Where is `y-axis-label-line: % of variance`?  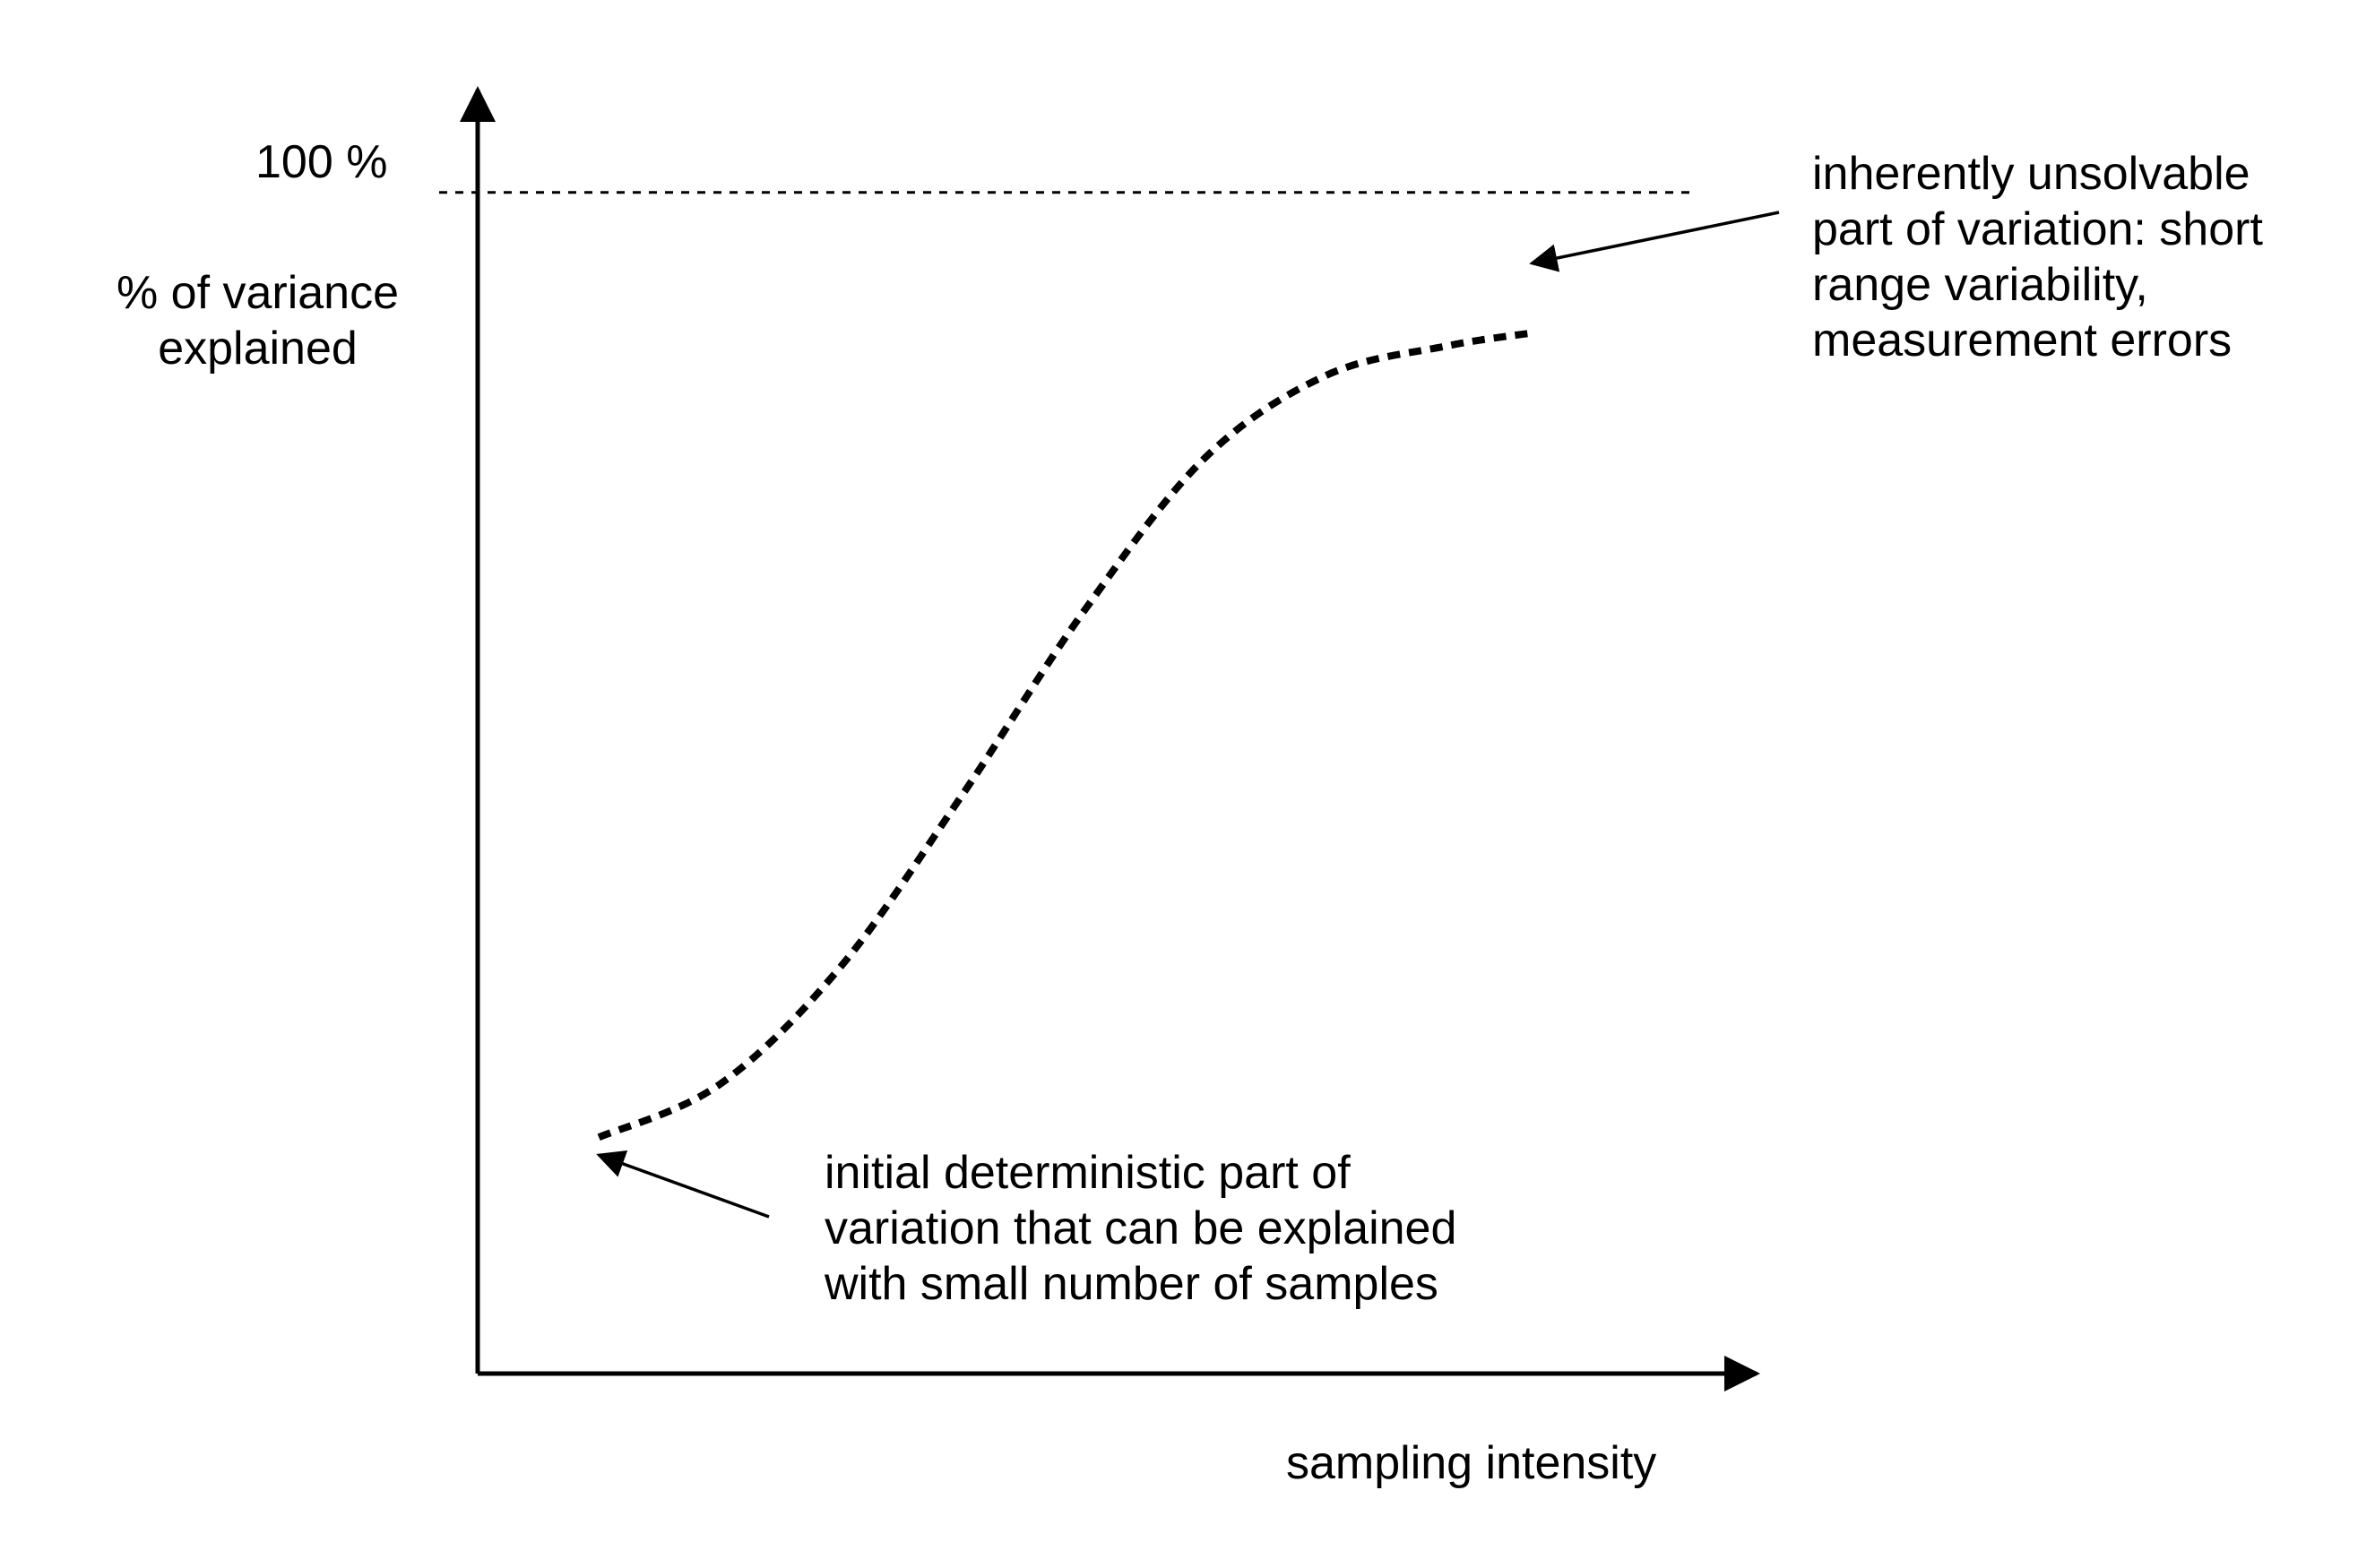 y-axis-label-line: % of variance is located at coordinates (258, 293).